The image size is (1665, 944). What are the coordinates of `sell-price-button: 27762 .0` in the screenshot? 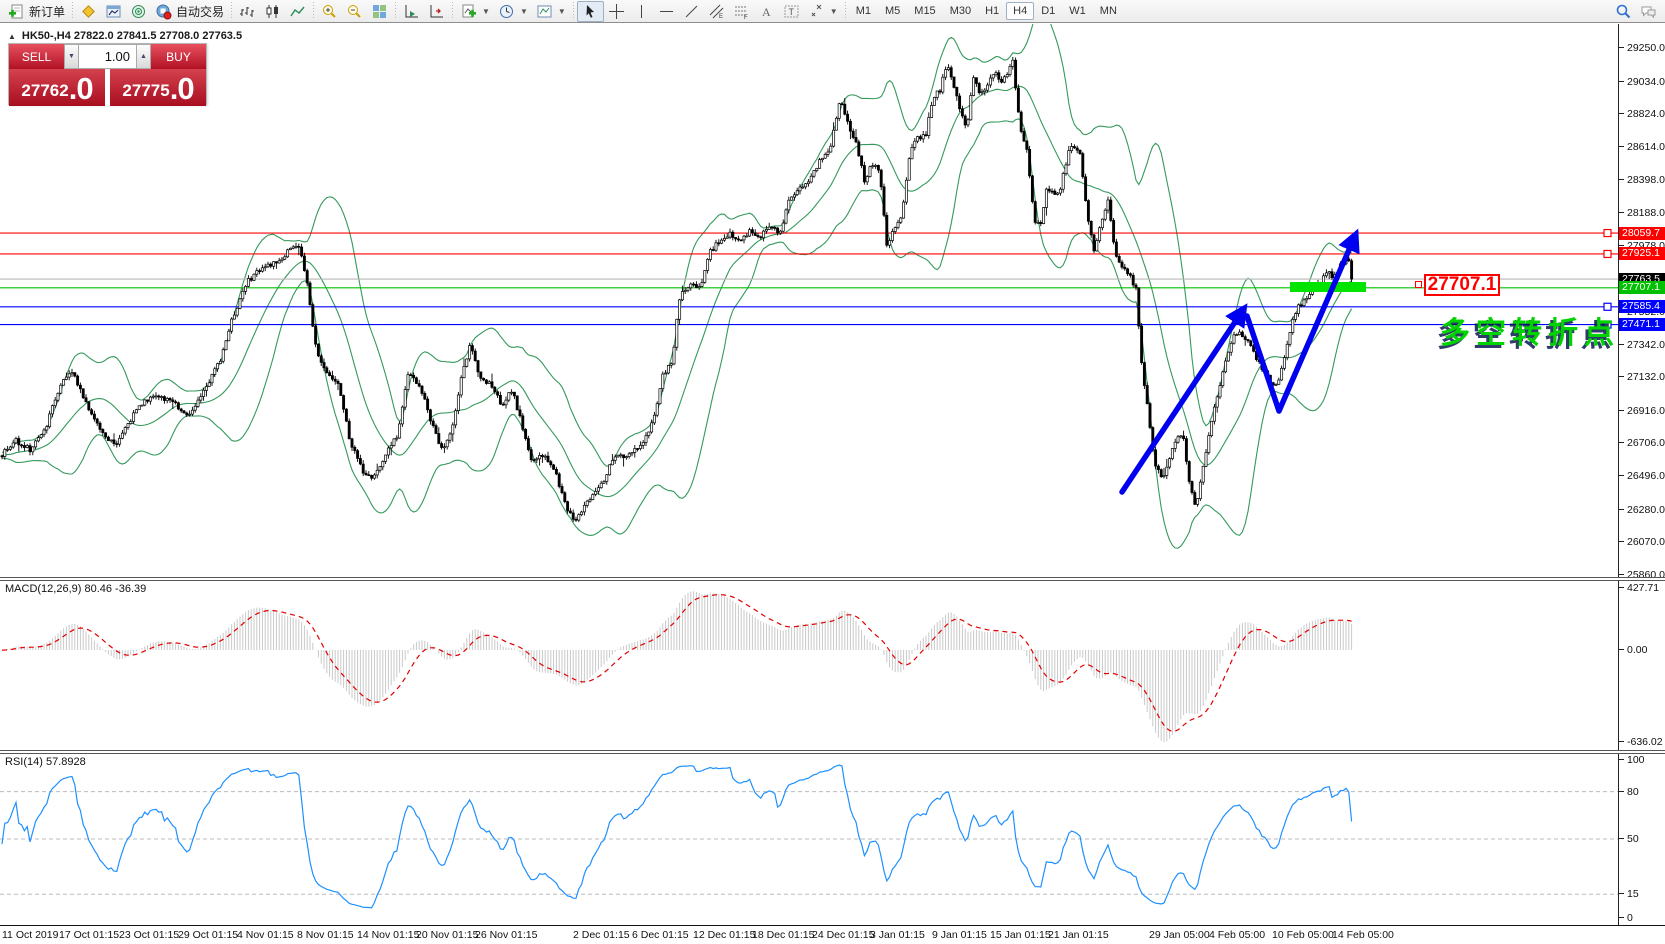 It's located at (57, 87).